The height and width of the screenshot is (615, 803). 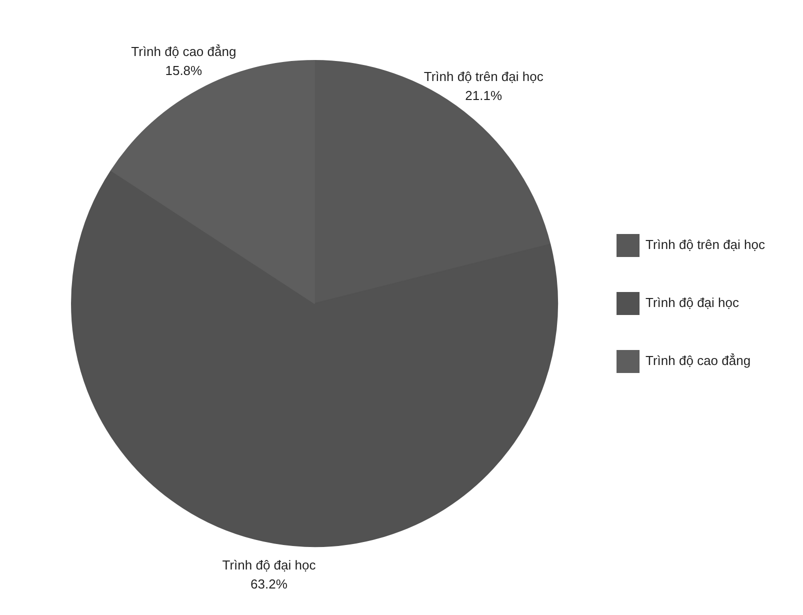 What do you see at coordinates (693, 302) in the screenshot?
I see `legend-label: Trình độ đại học` at bounding box center [693, 302].